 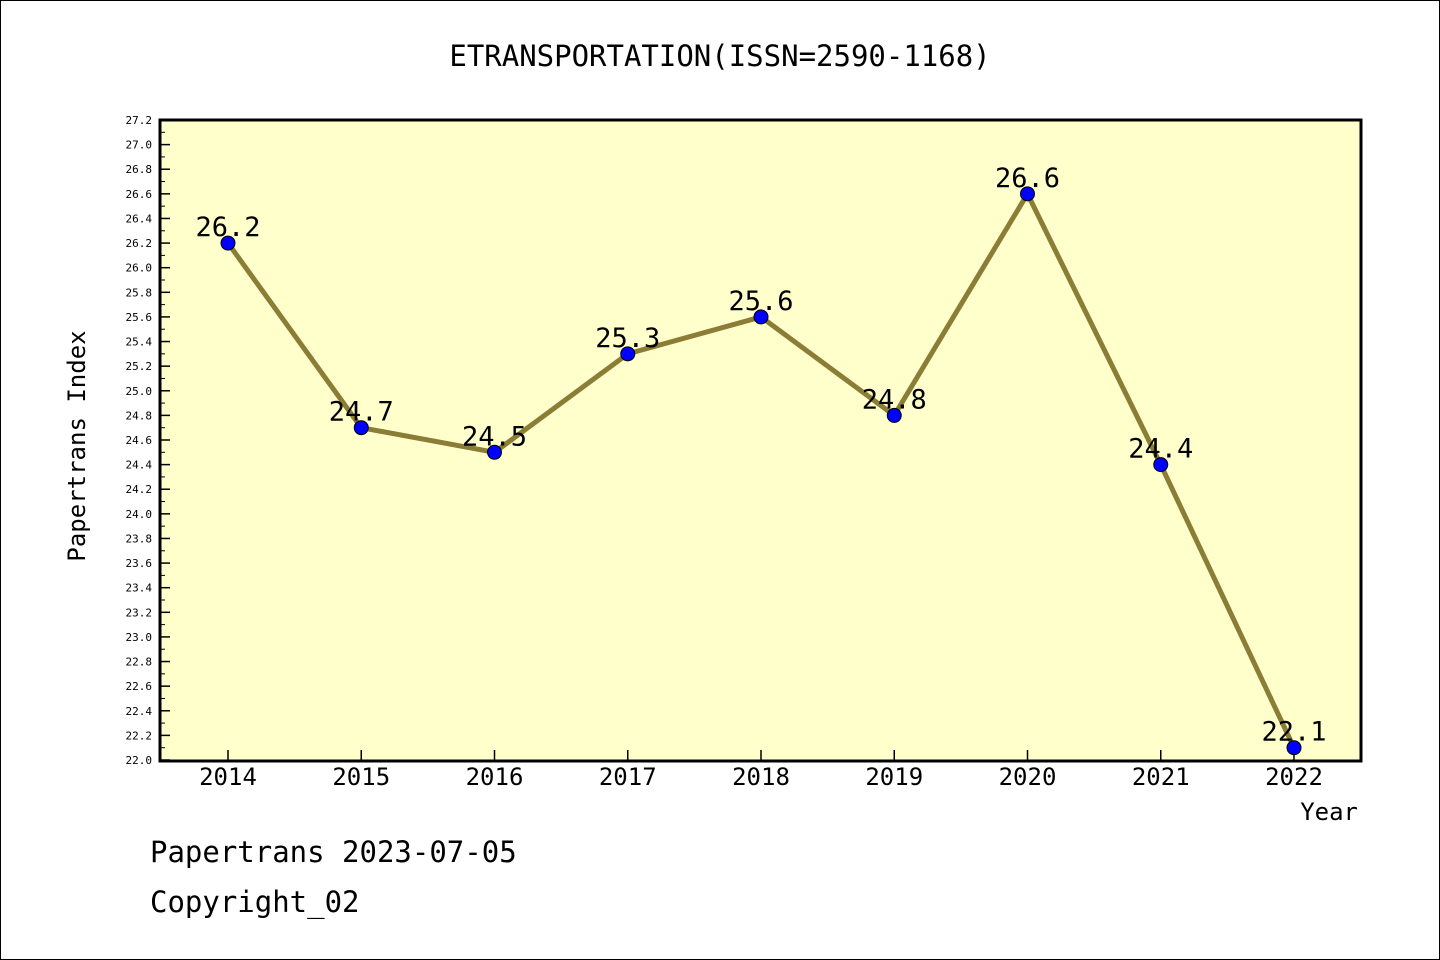 What do you see at coordinates (139, 637) in the screenshot?
I see `y-tick-label: 23.0` at bounding box center [139, 637].